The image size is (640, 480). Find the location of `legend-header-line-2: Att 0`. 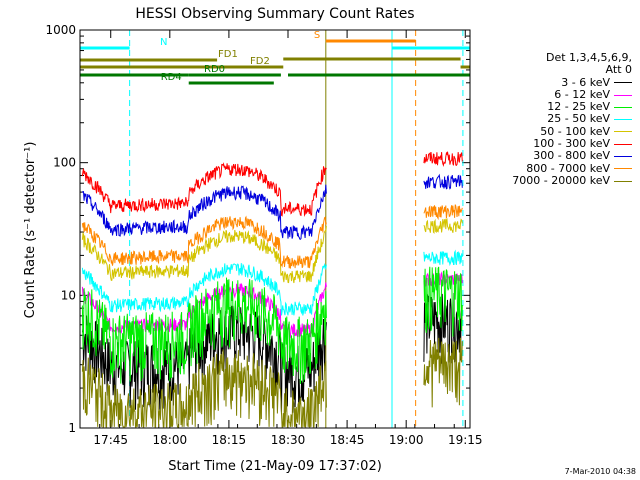

legend-header-line-2: Att 0 is located at coordinates (618, 70).